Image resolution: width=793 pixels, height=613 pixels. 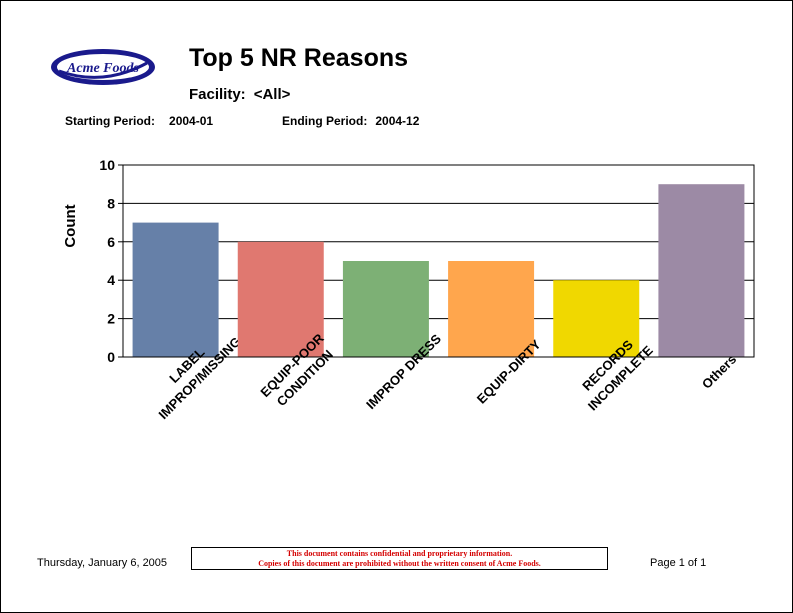 I want to click on facility-line: Facility: <All>, so click(x=239, y=94).